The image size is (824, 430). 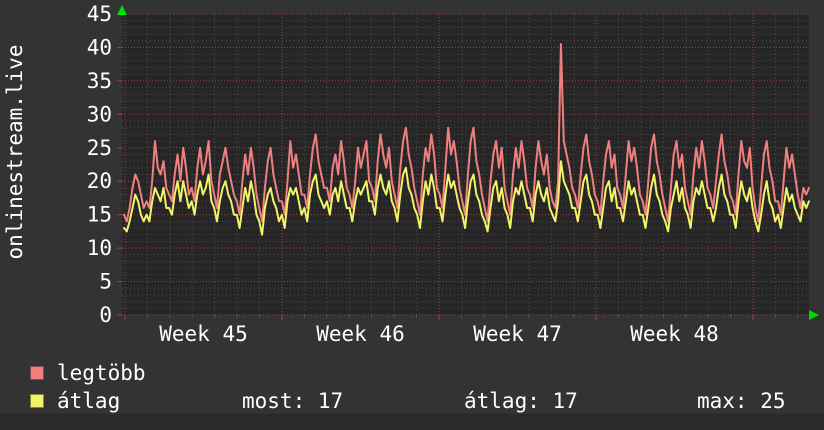 What do you see at coordinates (89, 401) in the screenshot?
I see `legend-label-atlag: átlag` at bounding box center [89, 401].